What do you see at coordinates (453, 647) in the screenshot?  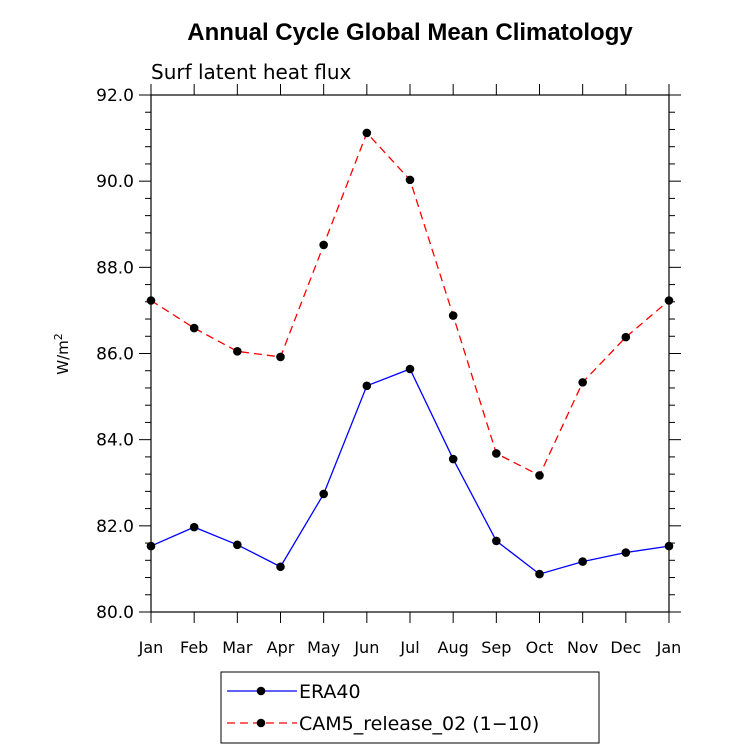 I see `x-tick-label: Aug` at bounding box center [453, 647].